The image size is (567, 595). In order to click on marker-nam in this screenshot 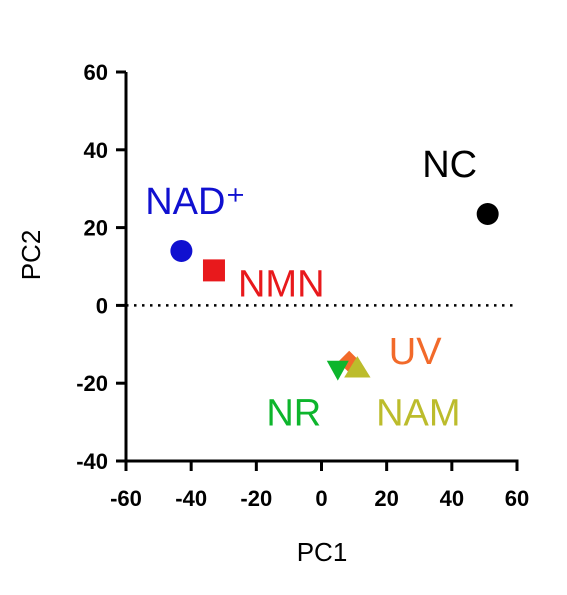, I will do `click(357, 367)`.